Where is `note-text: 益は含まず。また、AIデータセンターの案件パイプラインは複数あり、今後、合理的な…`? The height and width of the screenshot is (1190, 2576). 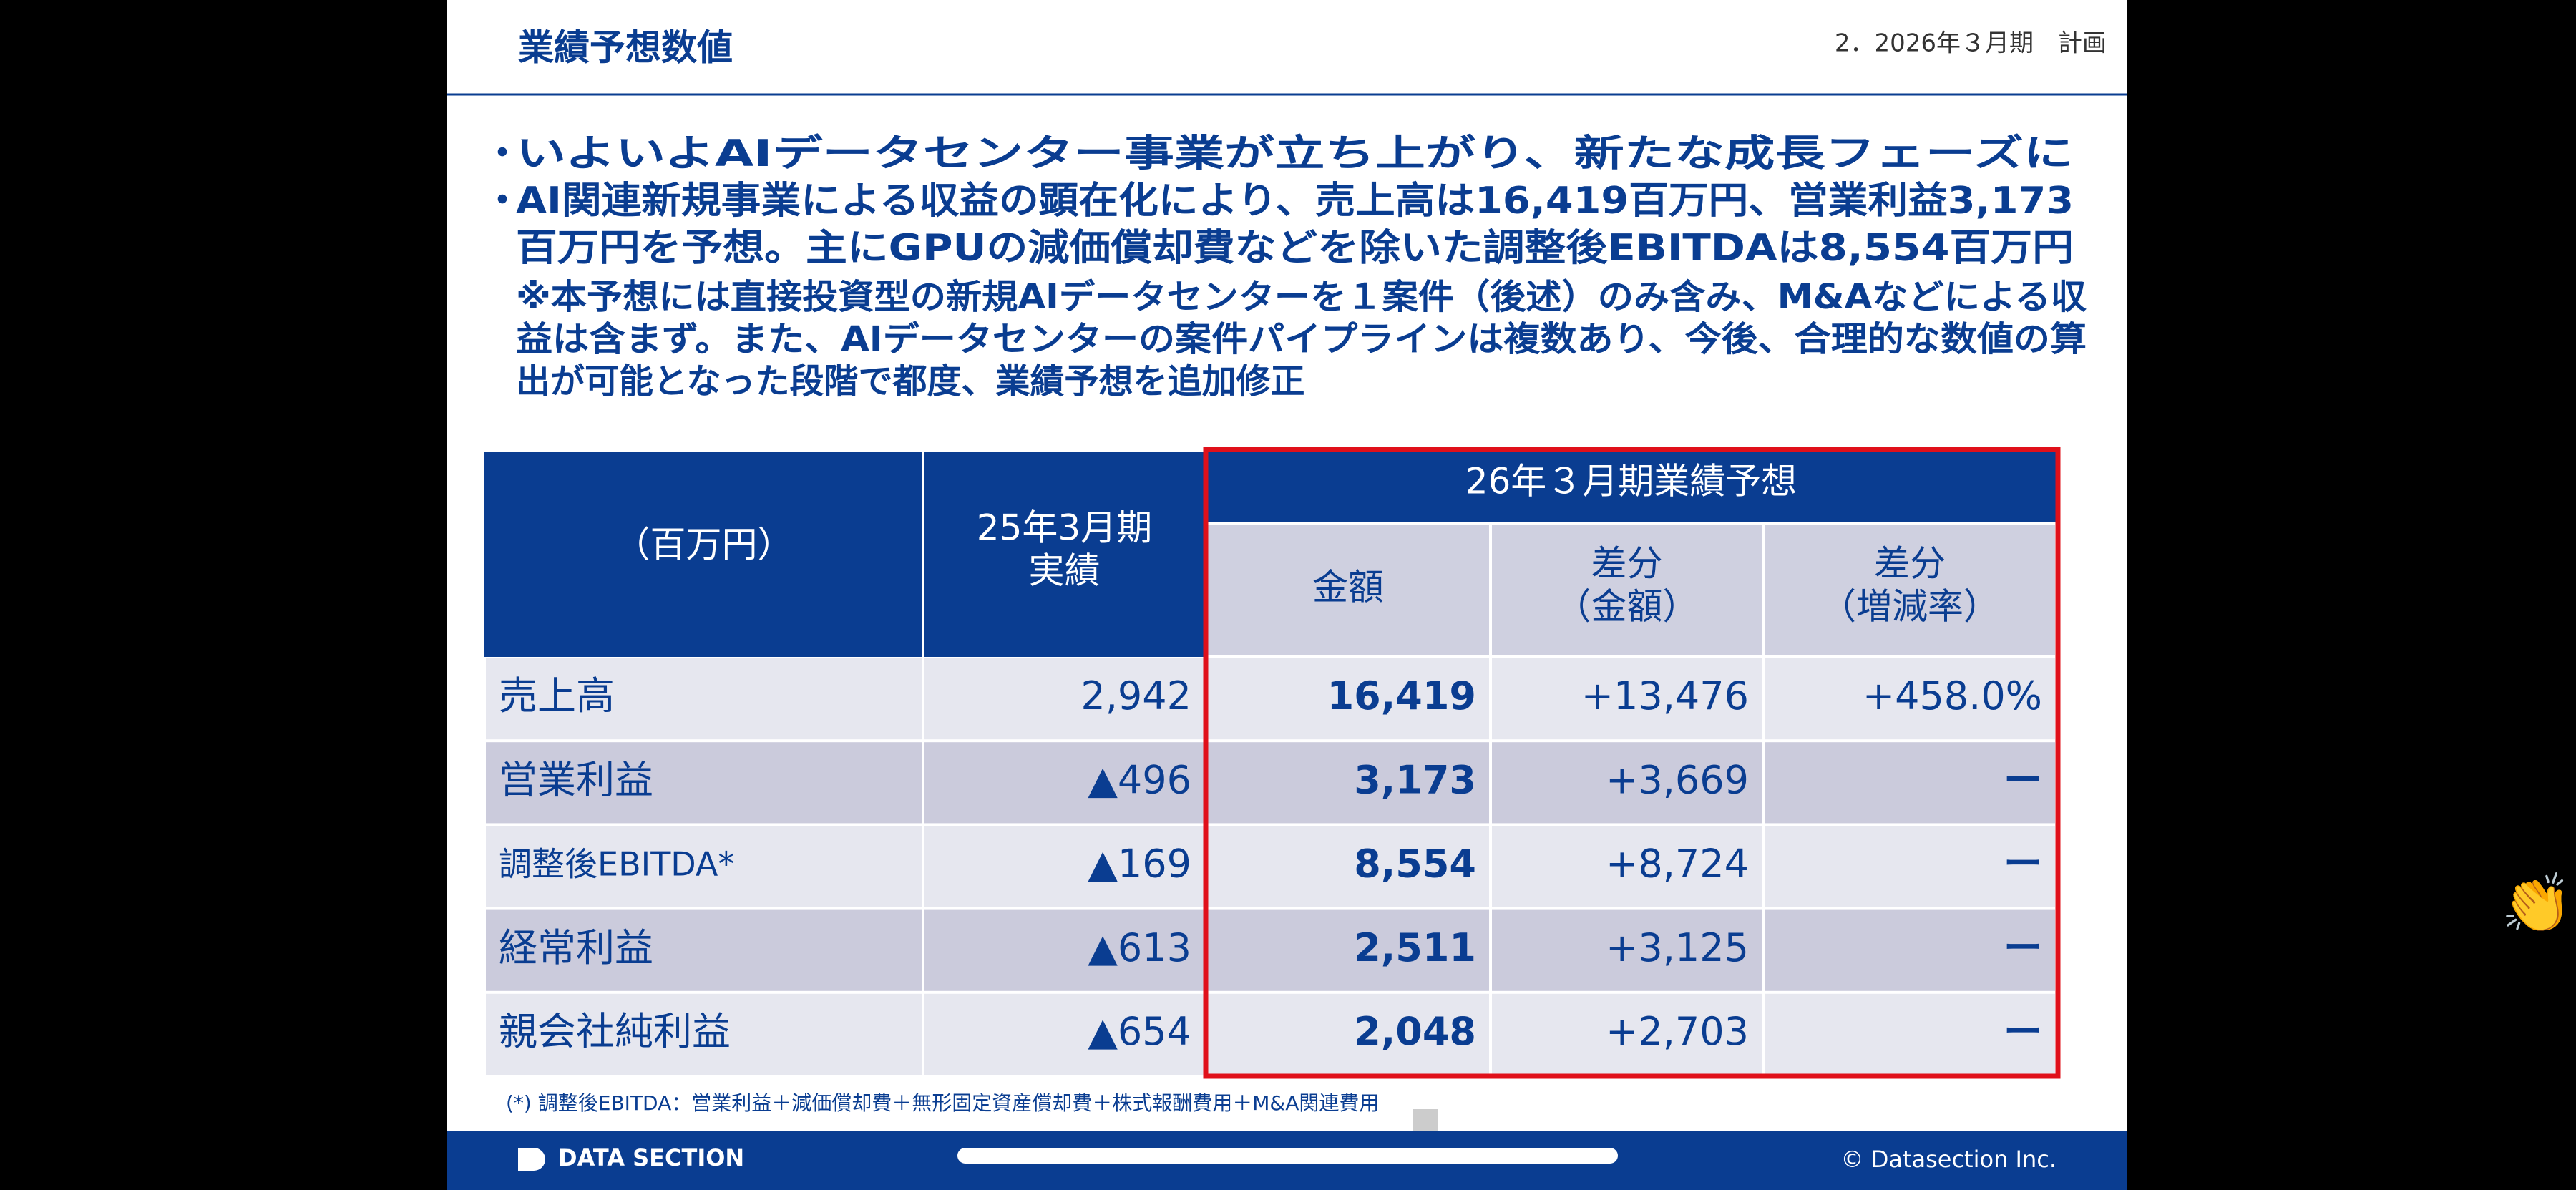 note-text: 益は含まず。また、AIデータセンターの案件パイプラインは複数あり、今後、合理的な… is located at coordinates (1301, 339).